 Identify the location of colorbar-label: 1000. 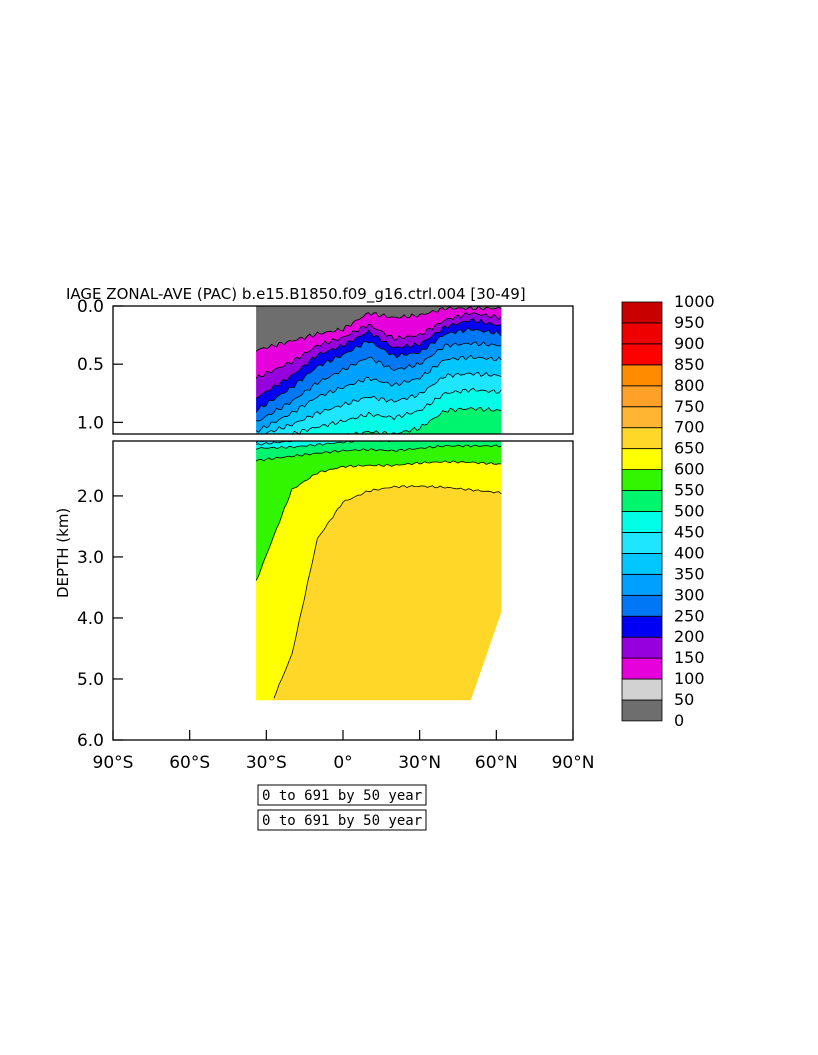
(694, 301).